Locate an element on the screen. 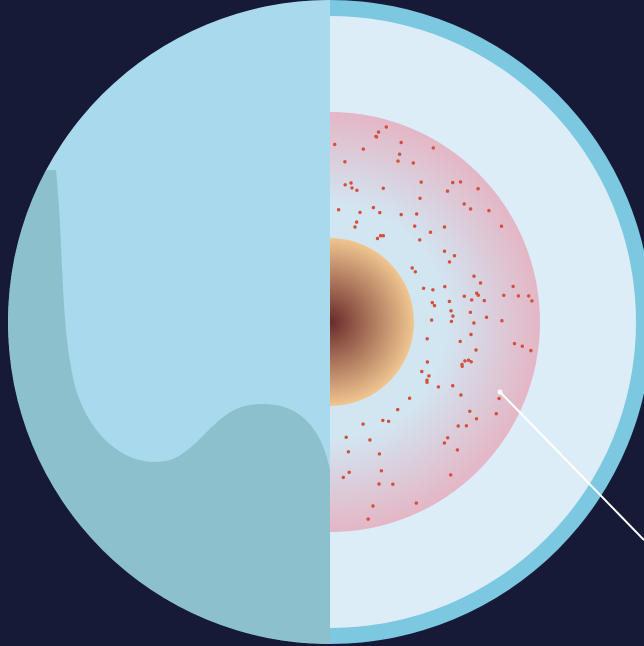 This screenshot has width=644, height=646. pointer-dot is located at coordinates (500, 392).